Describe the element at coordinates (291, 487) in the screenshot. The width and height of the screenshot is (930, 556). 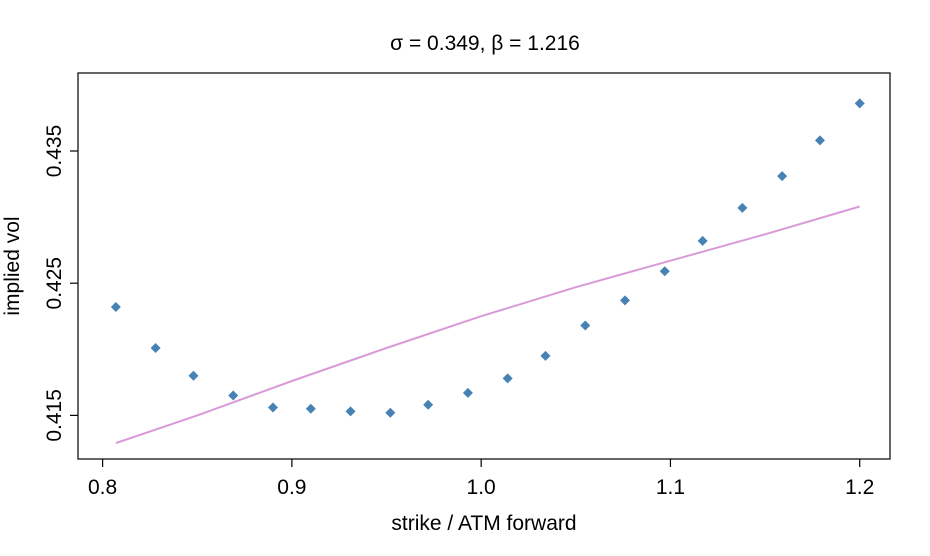
I see `x-tick-label: 0.9` at that location.